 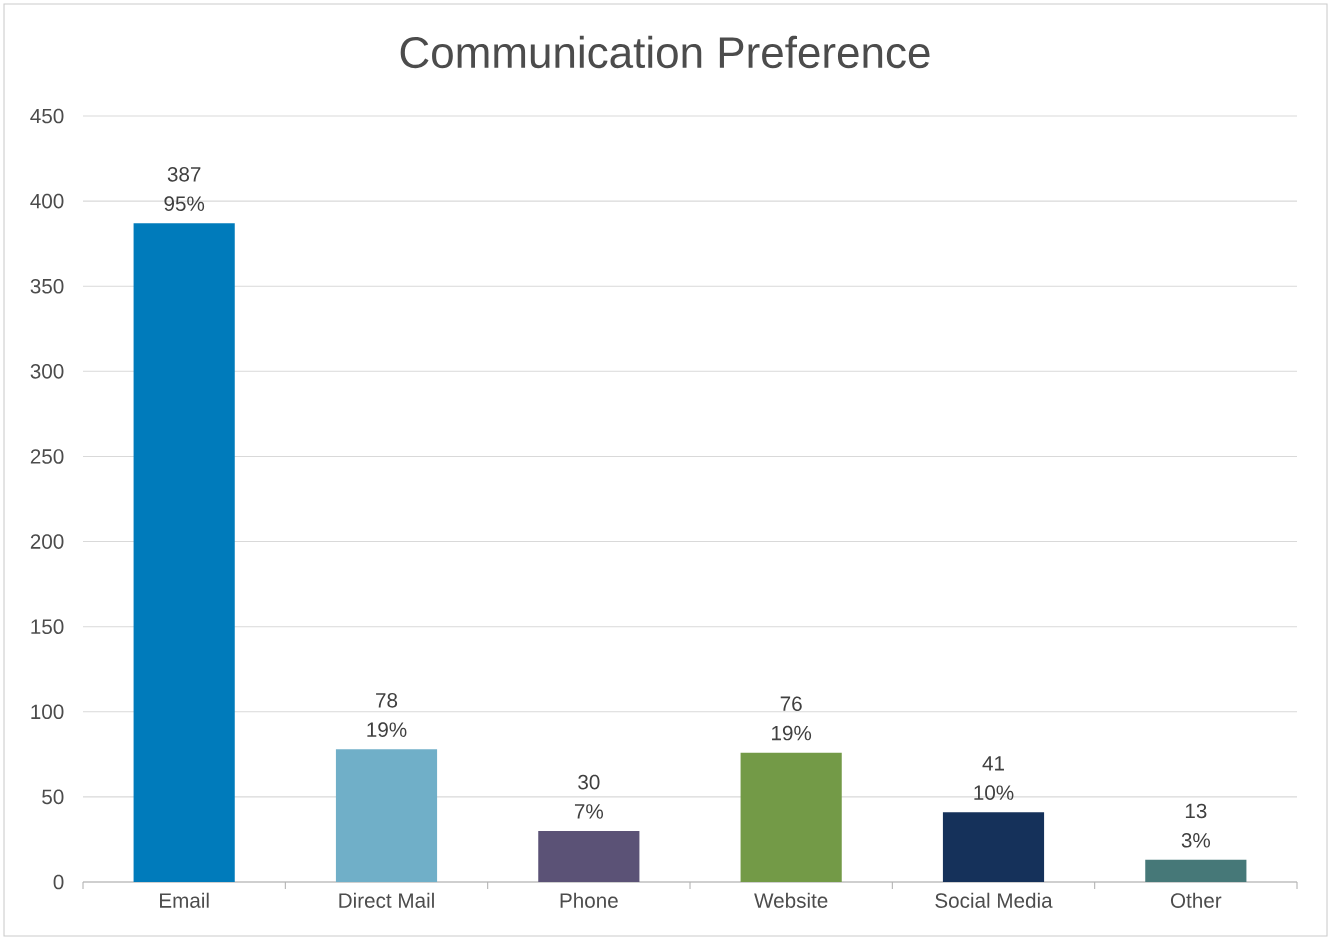 I want to click on annotation: 7%, so click(x=589, y=811).